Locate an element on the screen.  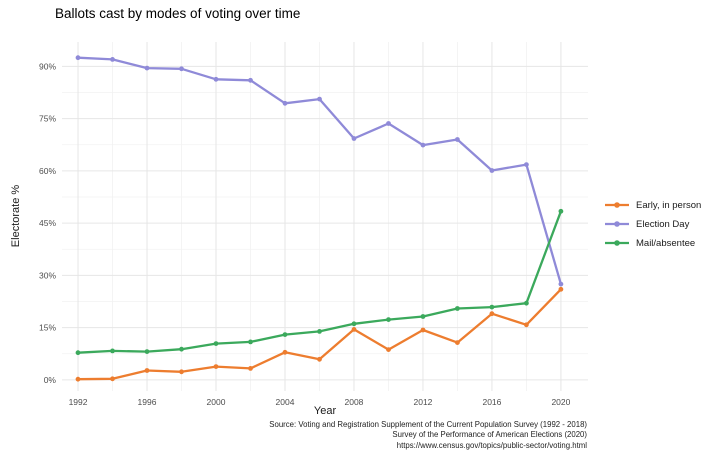
legend-entry-early-in-person: Early, in person is located at coordinates (652, 205).